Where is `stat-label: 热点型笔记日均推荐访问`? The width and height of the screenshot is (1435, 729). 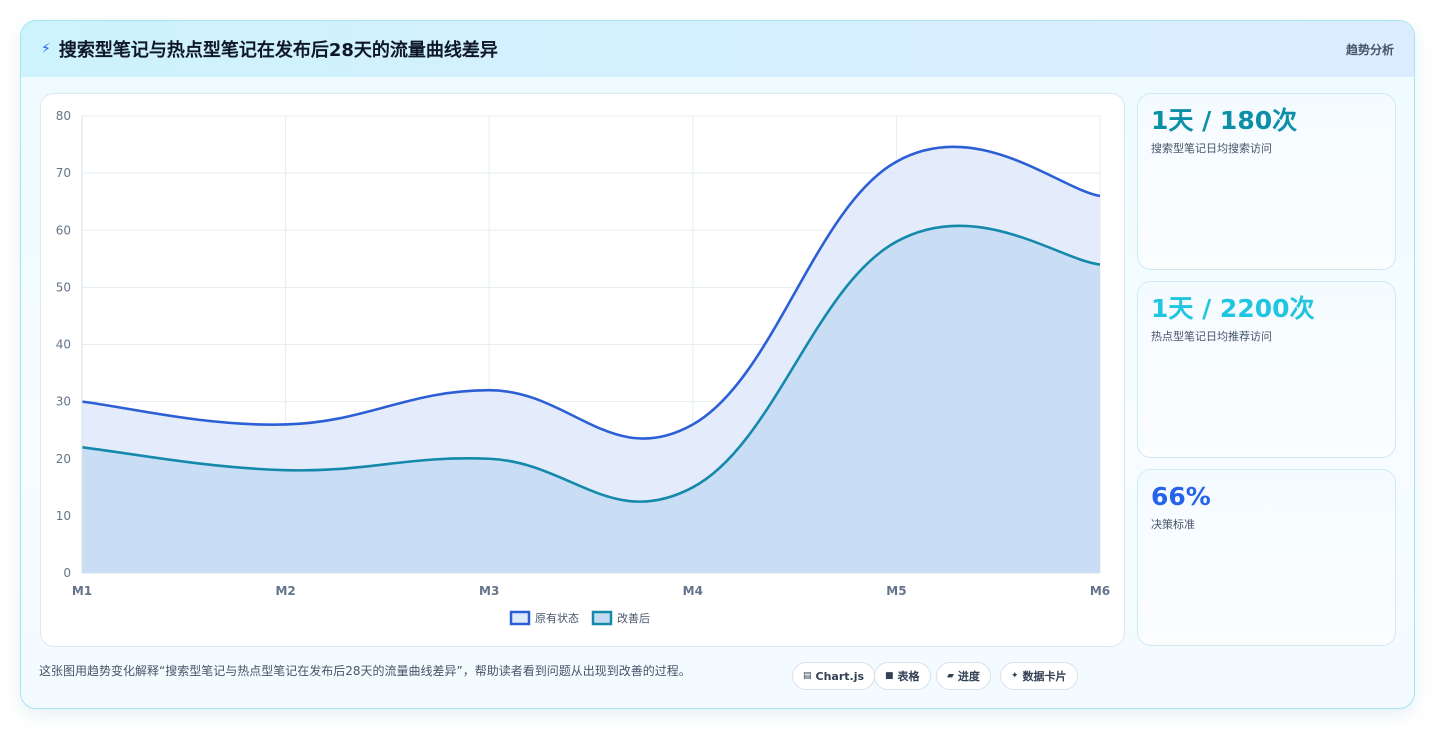 stat-label: 热点型笔记日均推荐访问 is located at coordinates (1211, 336).